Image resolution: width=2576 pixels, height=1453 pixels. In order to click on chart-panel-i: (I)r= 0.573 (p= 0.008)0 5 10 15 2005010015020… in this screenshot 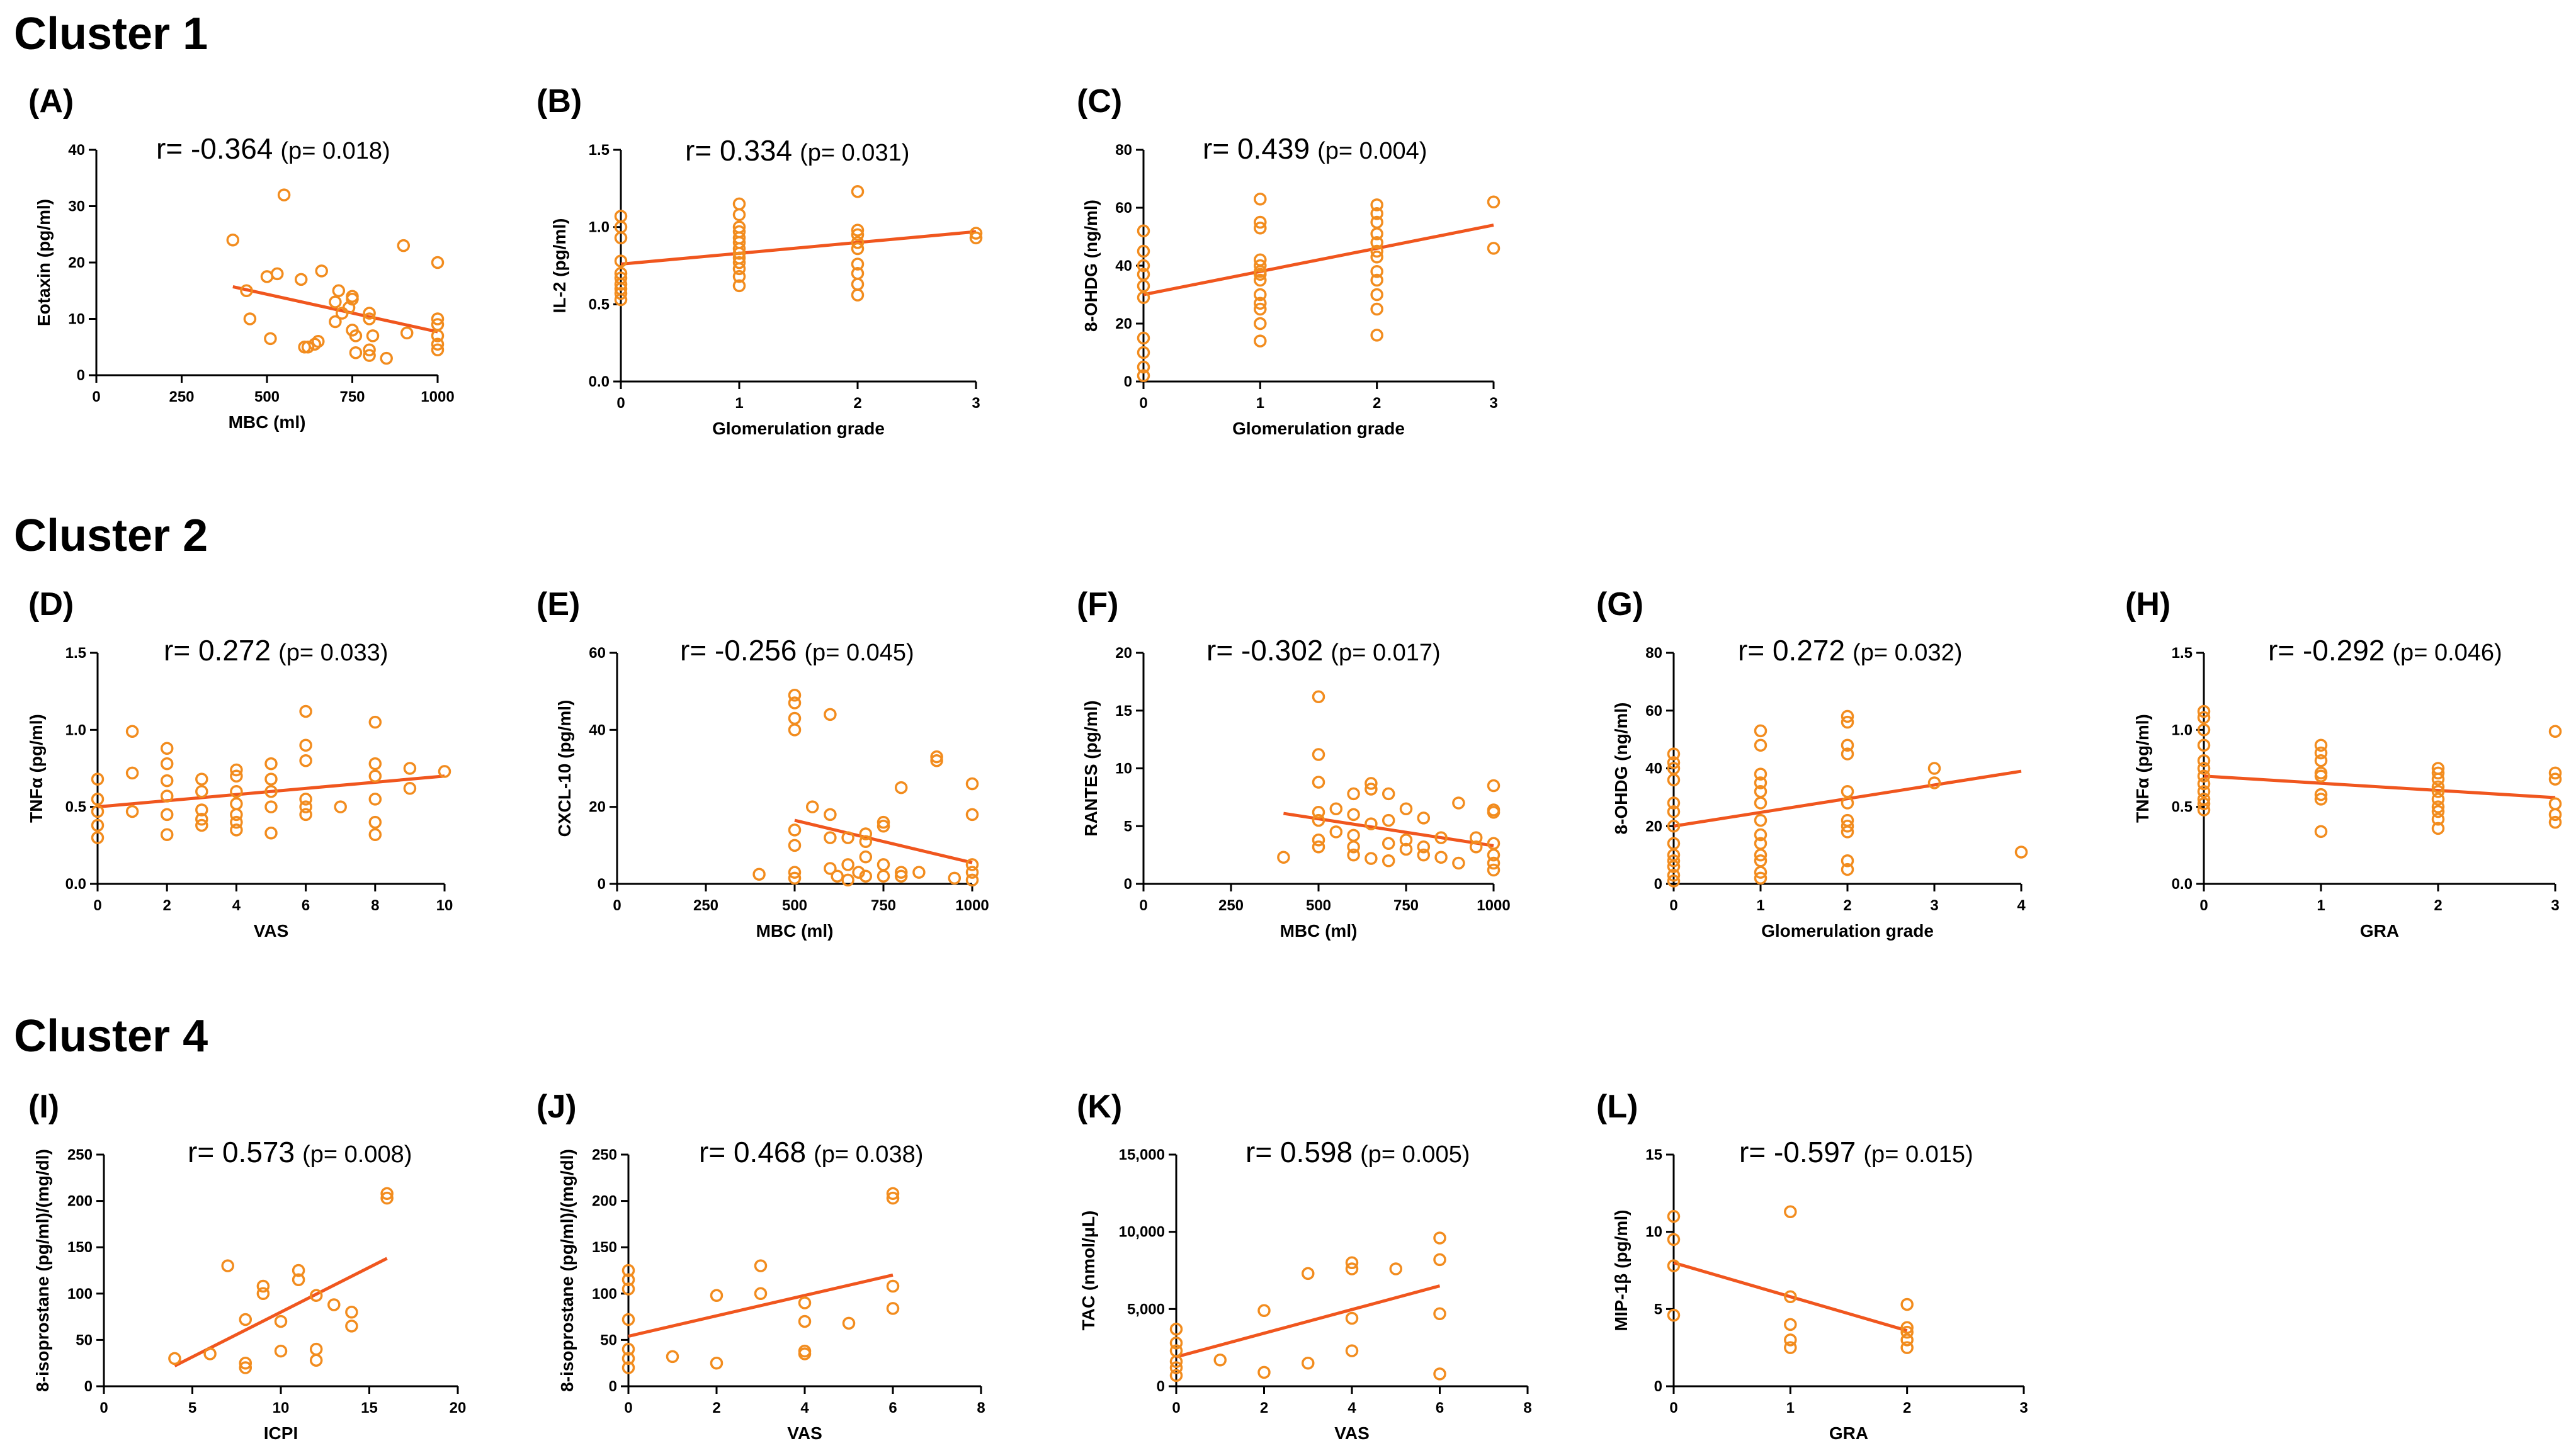, I will do `click(247, 1265)`.